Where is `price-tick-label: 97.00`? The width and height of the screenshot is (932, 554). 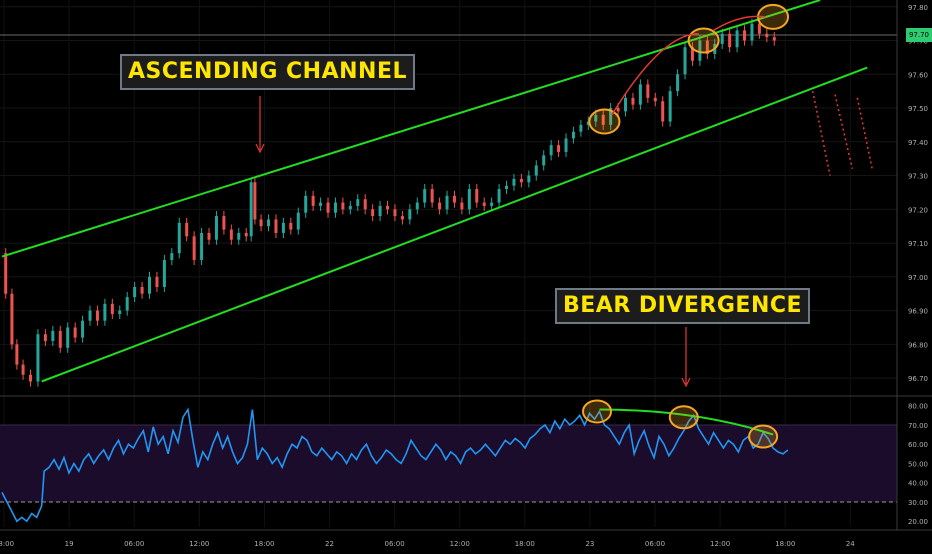
price-tick-label: 97.00 is located at coordinates (918, 278).